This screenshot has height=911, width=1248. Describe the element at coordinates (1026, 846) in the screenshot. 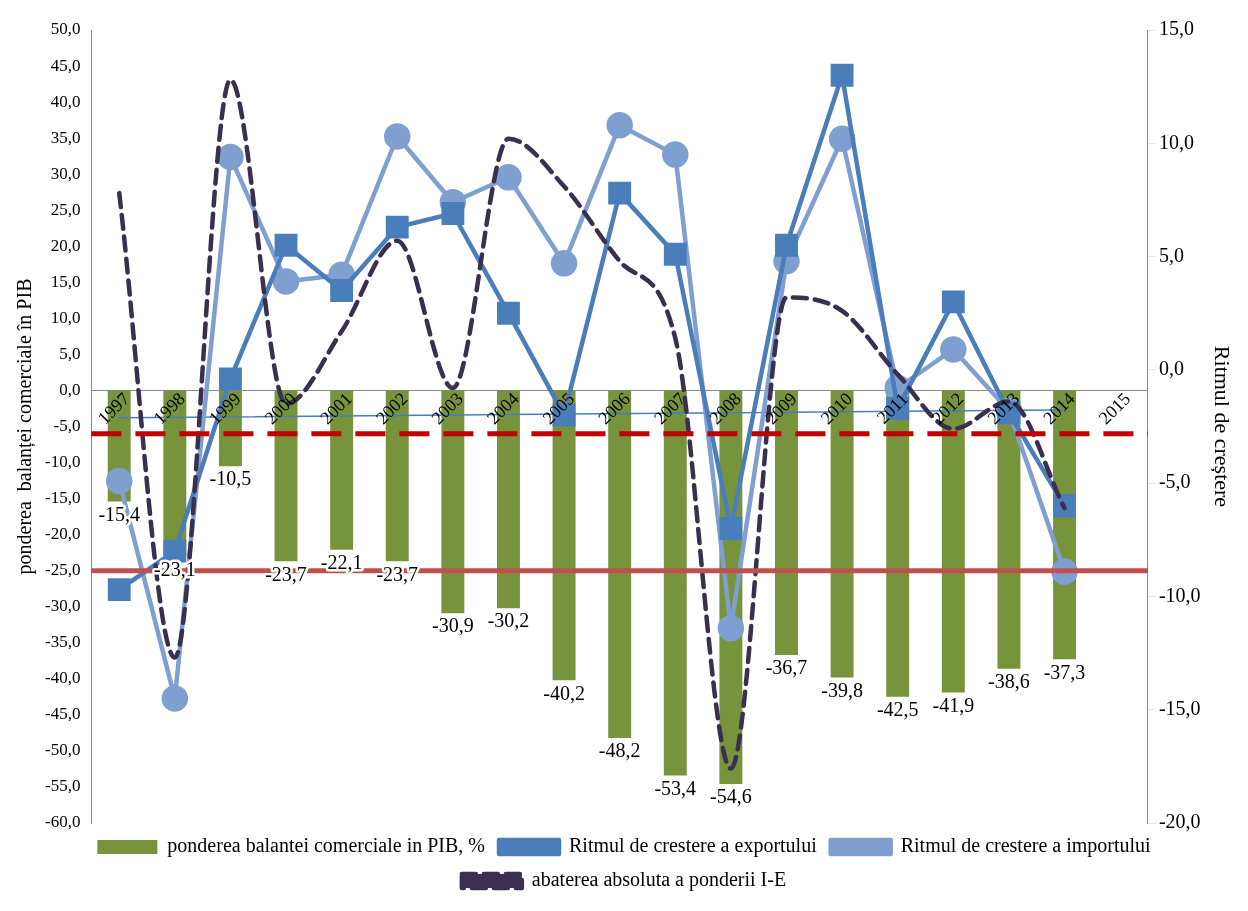

I see `legend-label: Ritmul de crestere a importului` at that location.